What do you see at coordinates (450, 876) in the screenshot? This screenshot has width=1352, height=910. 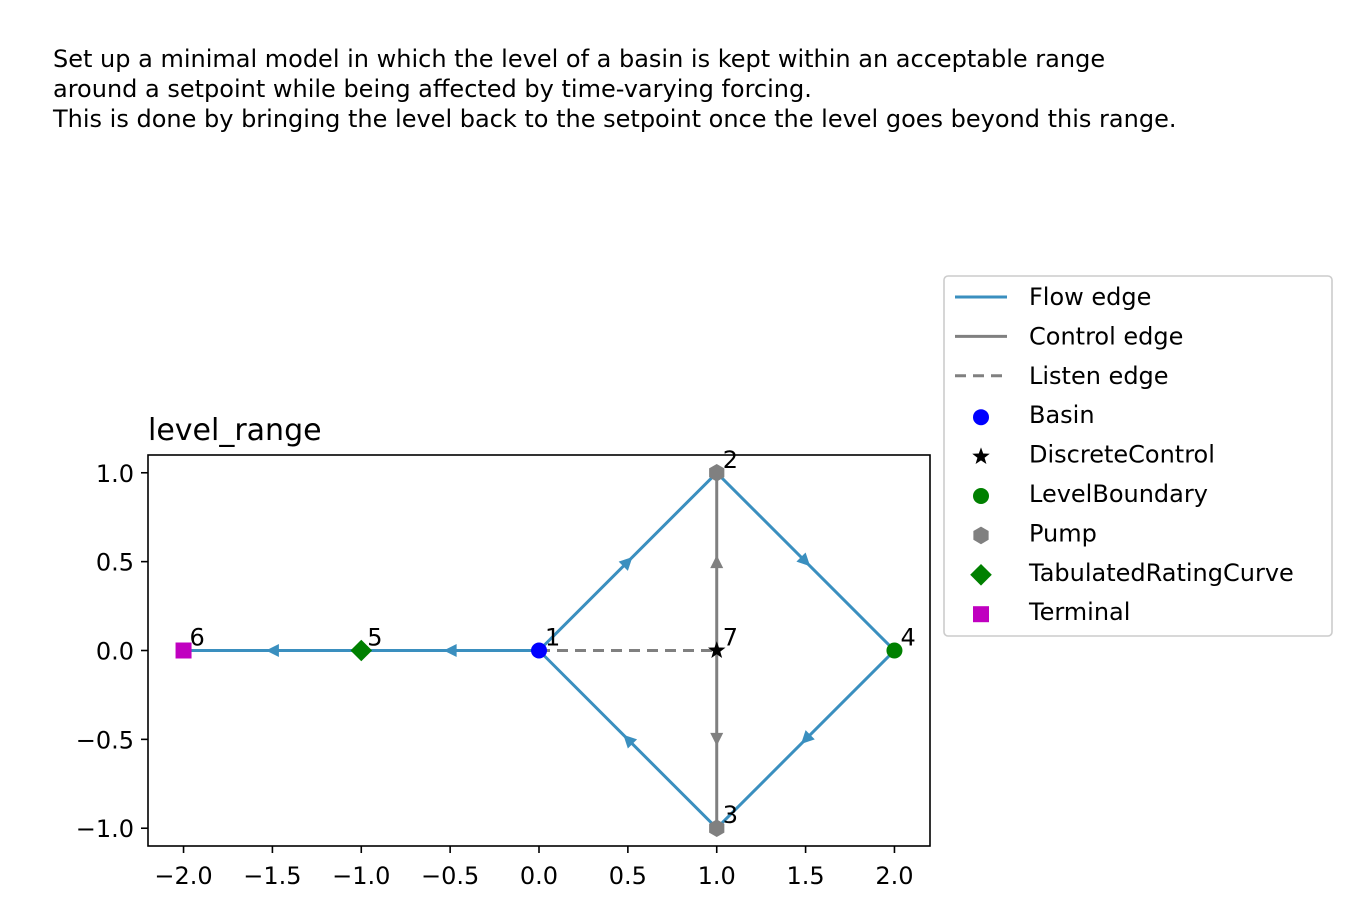 I see `x-tick-label: −0.5` at bounding box center [450, 876].